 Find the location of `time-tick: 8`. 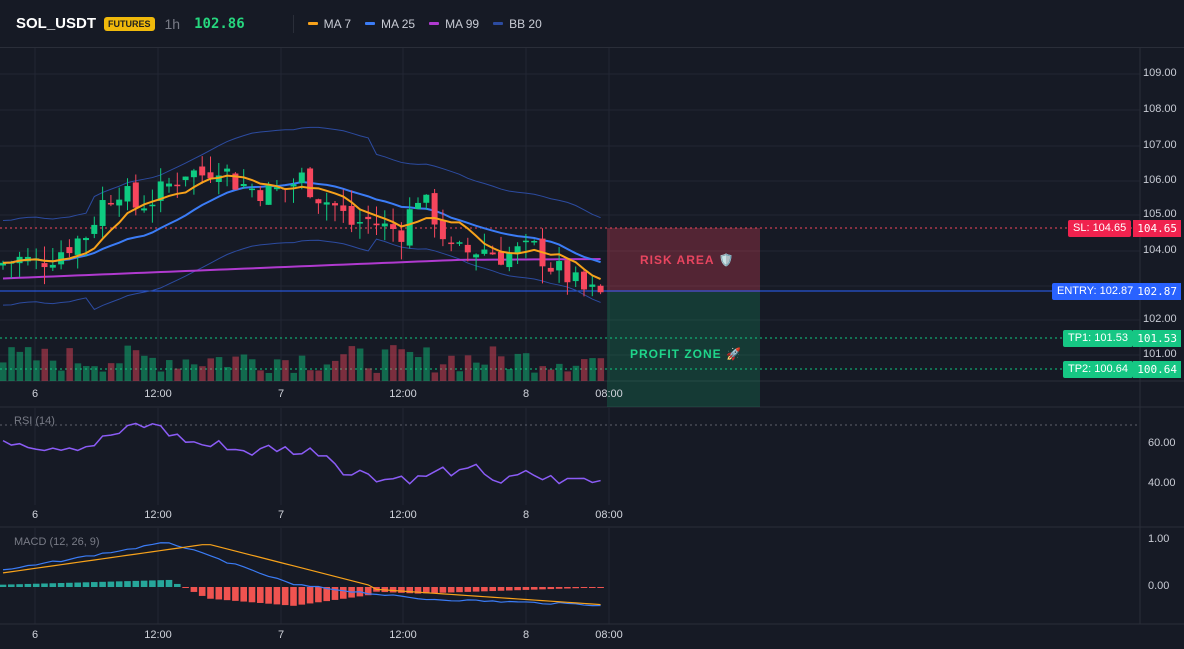

time-tick: 8 is located at coordinates (526, 635).